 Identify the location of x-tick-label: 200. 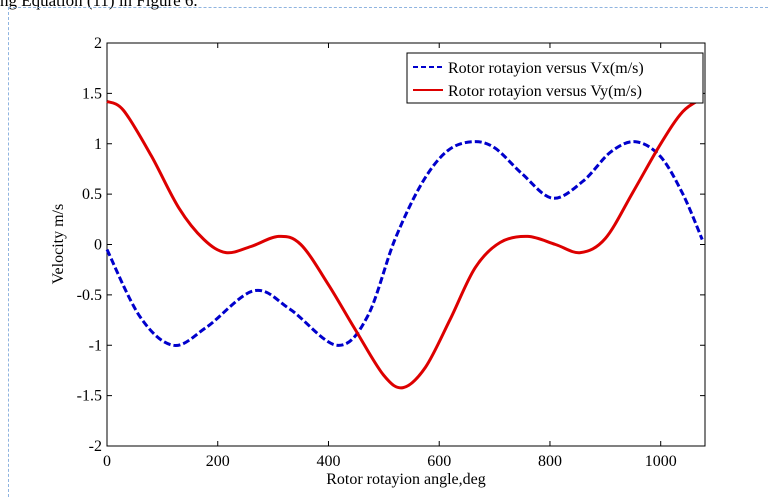
(218, 461).